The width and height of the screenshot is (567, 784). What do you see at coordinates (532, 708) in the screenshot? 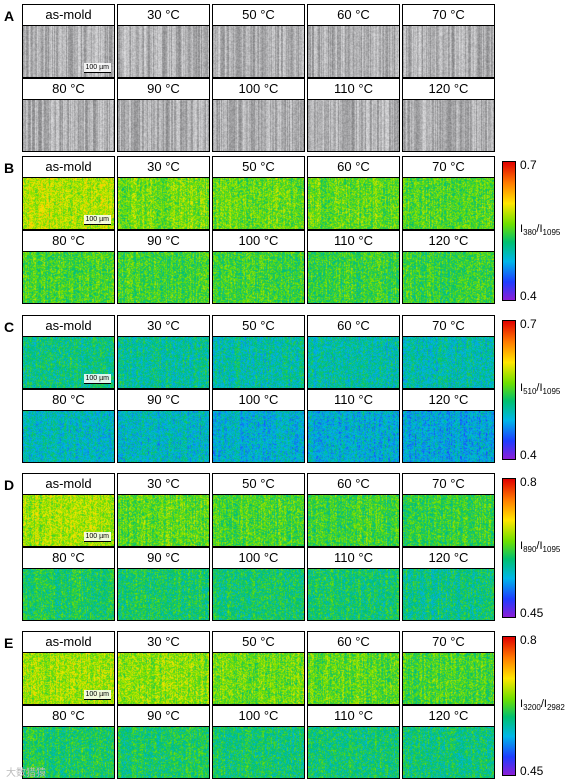
I see `colorbar-label-subscript: 3200` at bounding box center [532, 708].